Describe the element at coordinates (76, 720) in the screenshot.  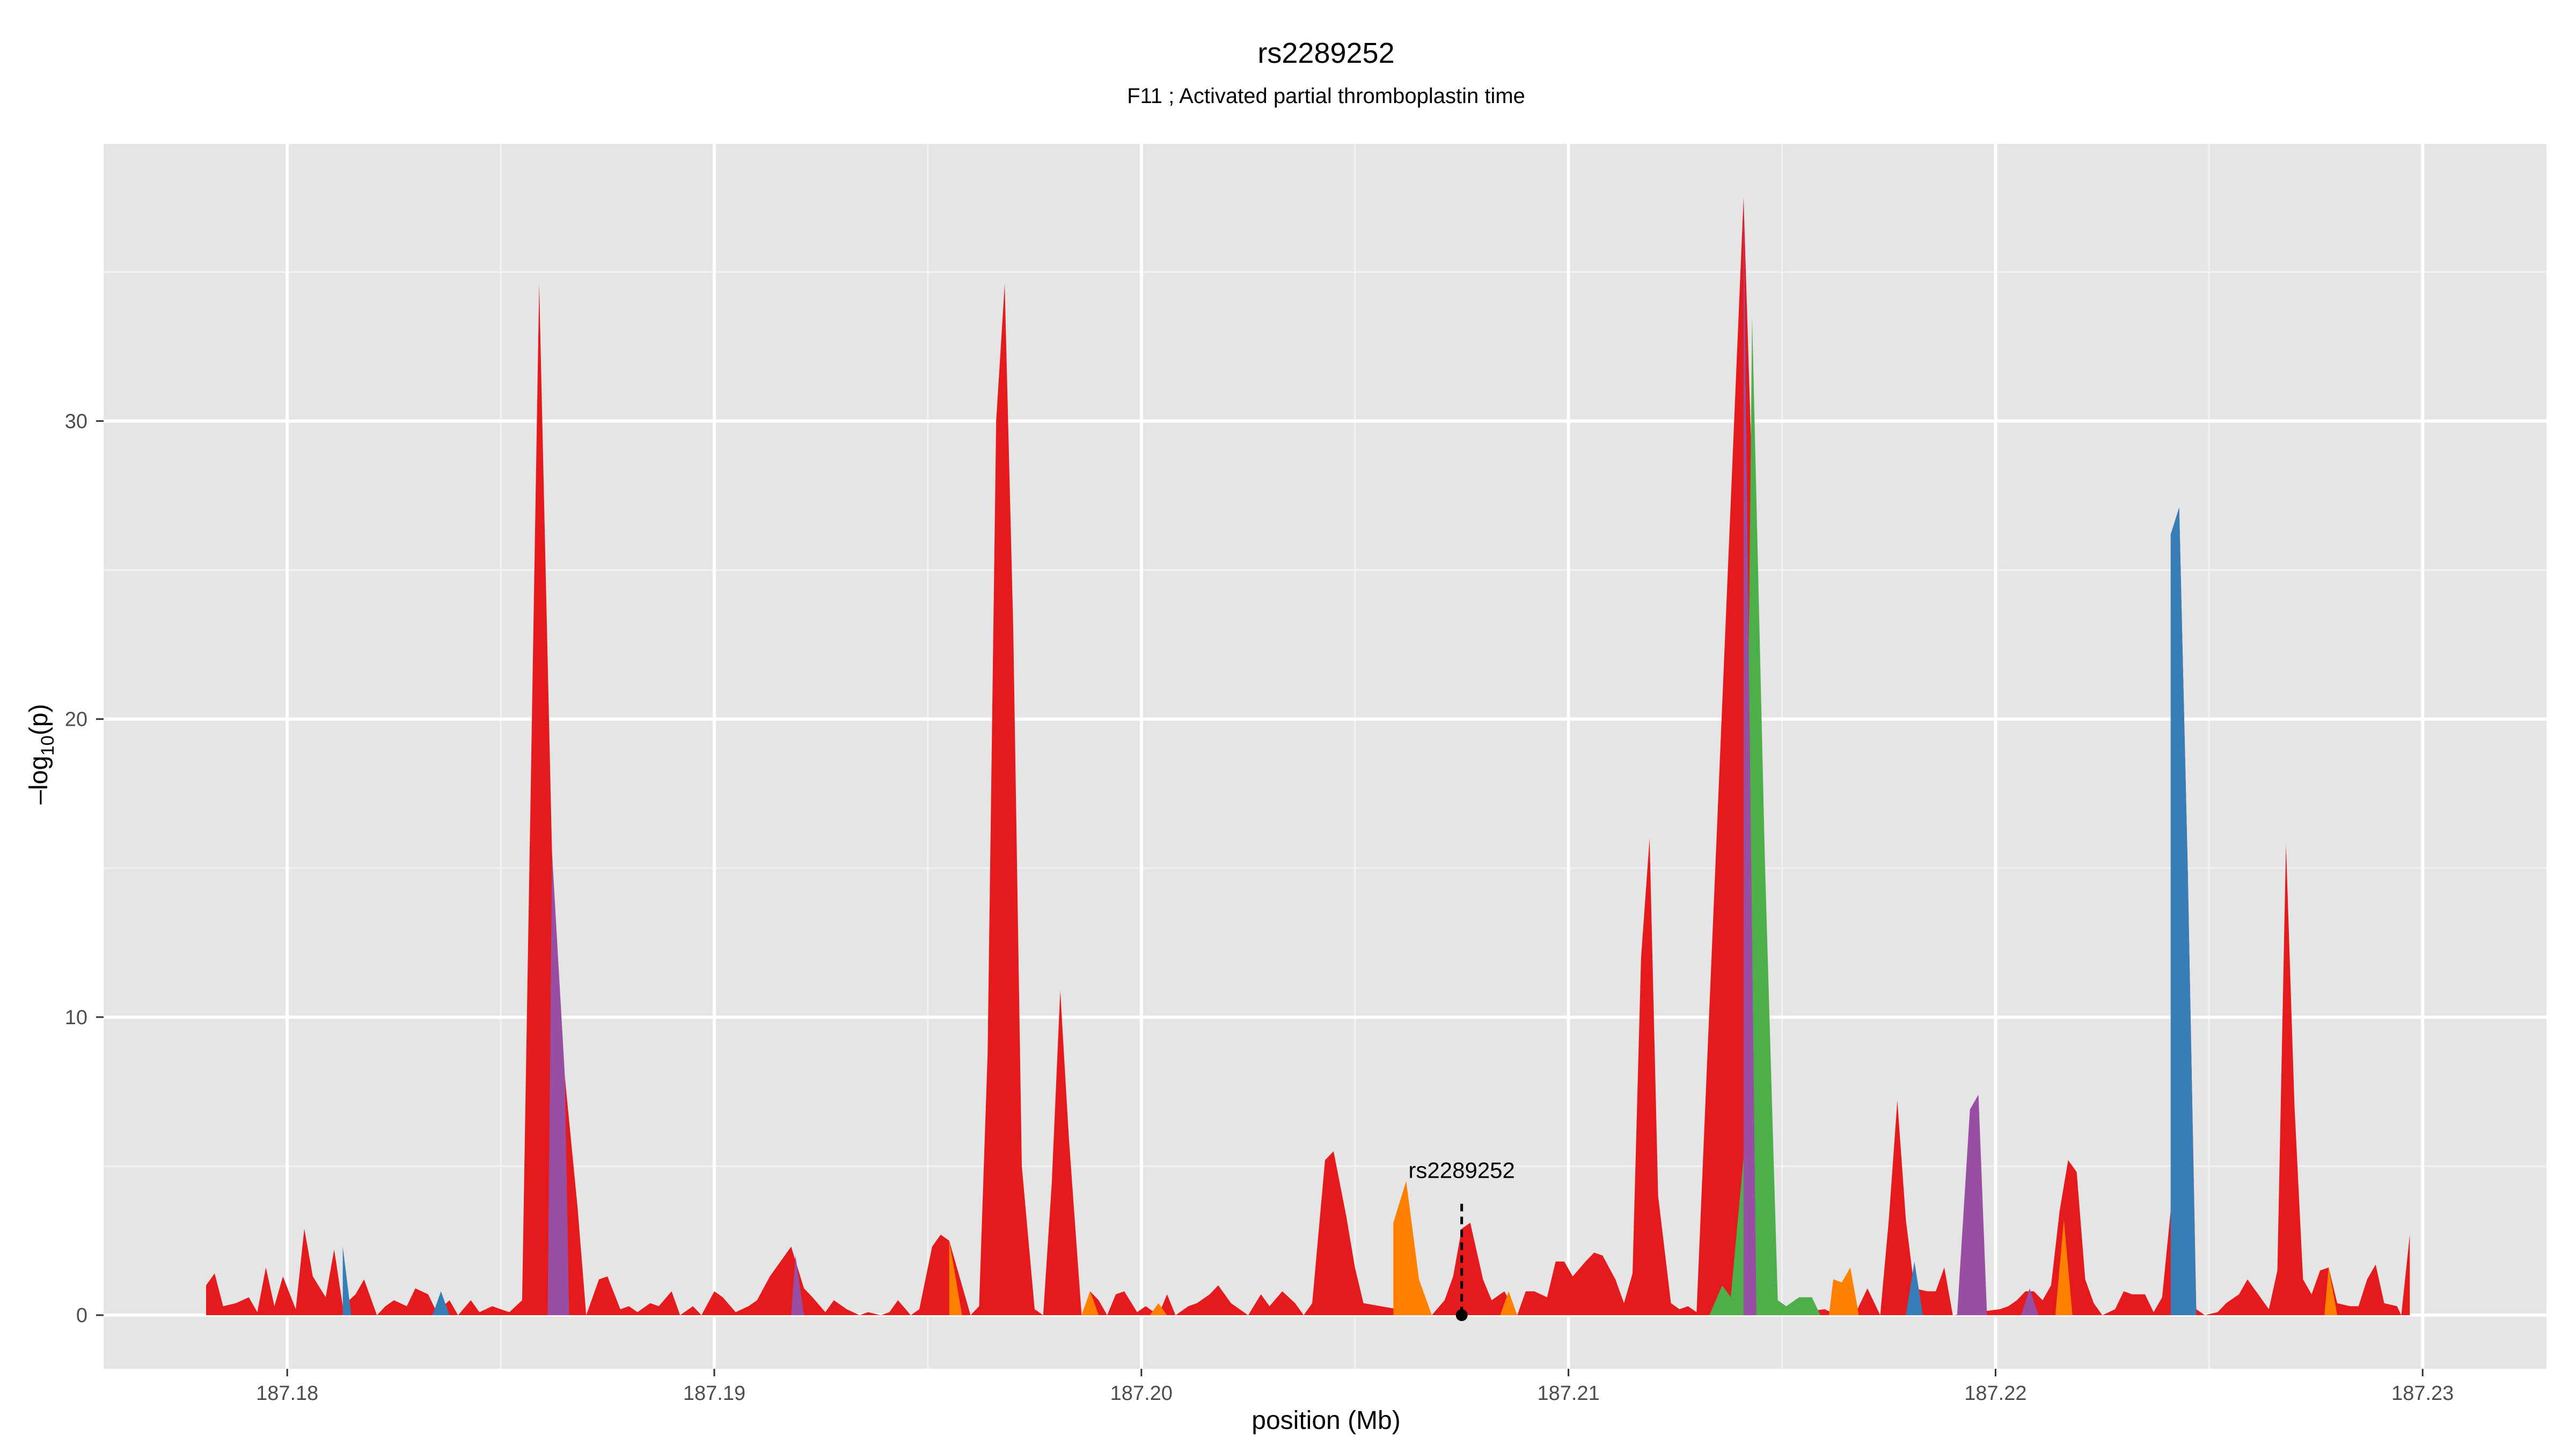
I see `y-tick-label: 20` at that location.